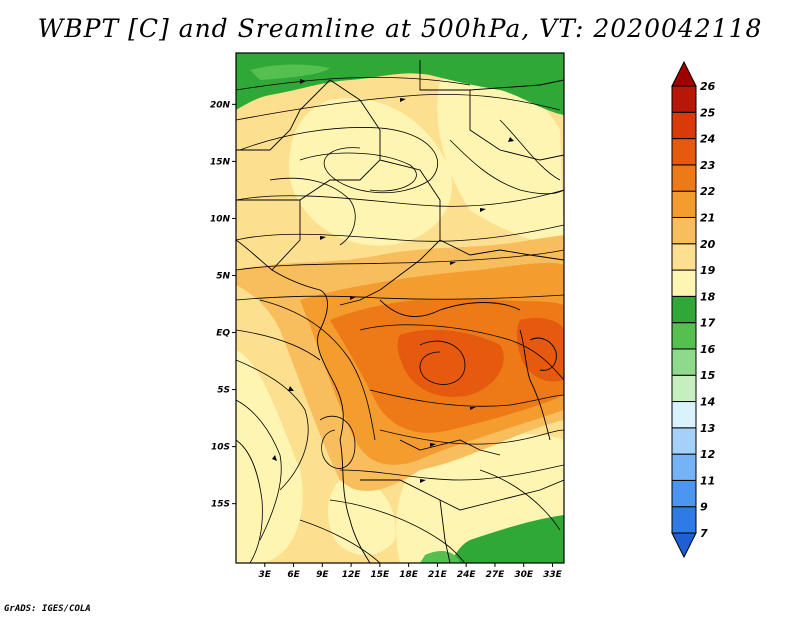  I want to click on colorbar-label: 18, so click(708, 296).